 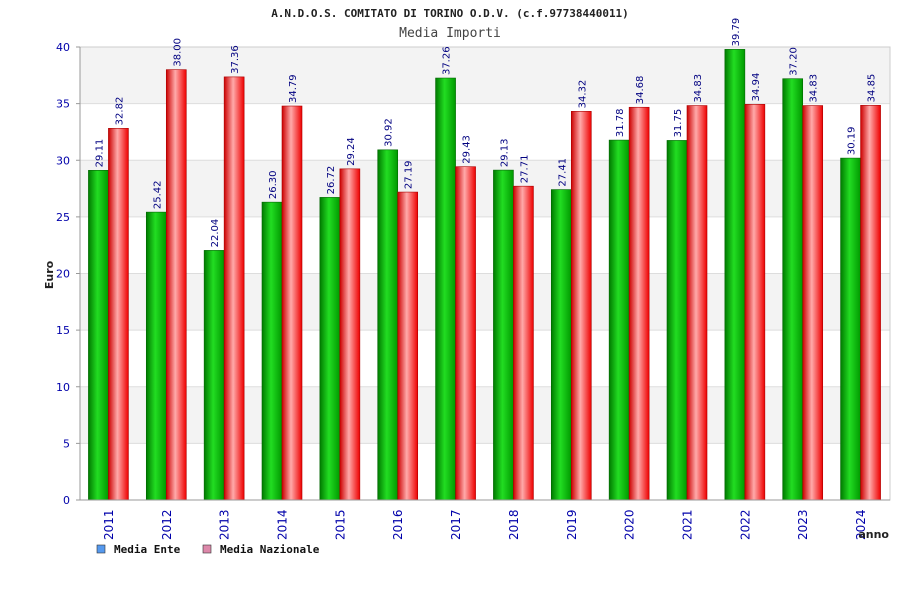 What do you see at coordinates (66, 443) in the screenshot?
I see `y-tick-label: 5` at bounding box center [66, 443].